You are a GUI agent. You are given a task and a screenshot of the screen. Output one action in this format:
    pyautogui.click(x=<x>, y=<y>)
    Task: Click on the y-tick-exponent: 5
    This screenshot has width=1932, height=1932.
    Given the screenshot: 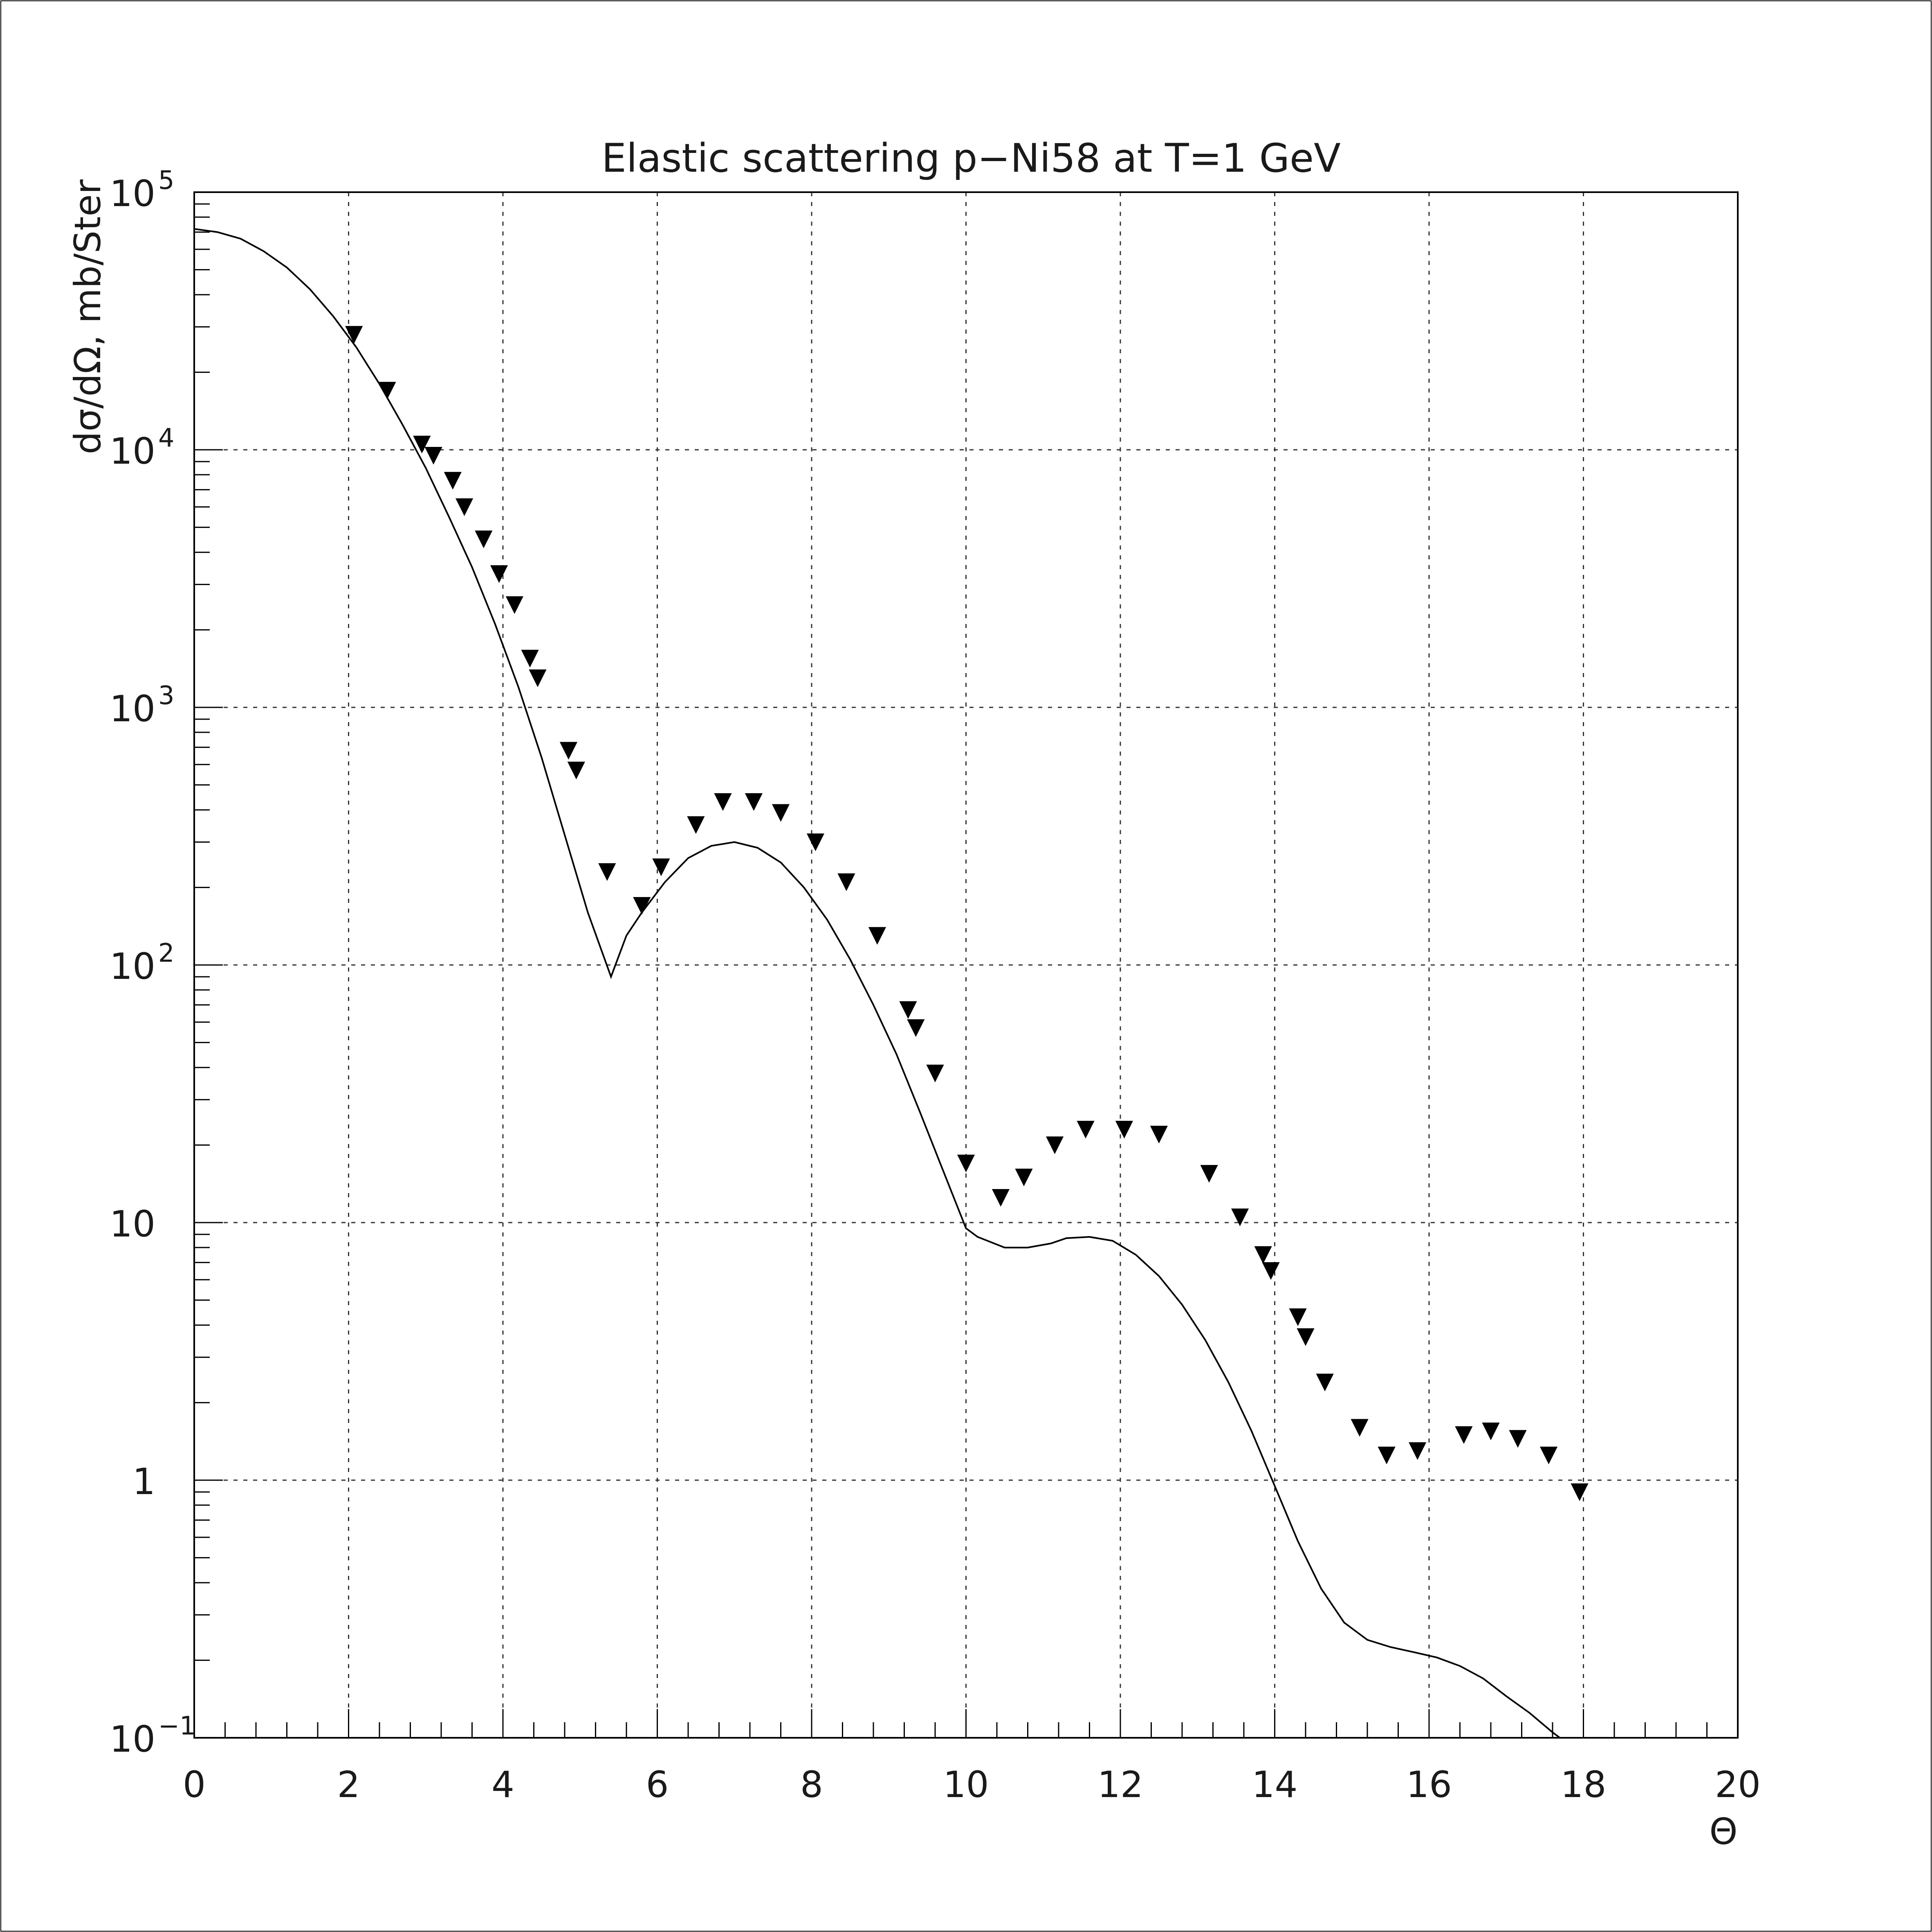 What is the action you would take?
    pyautogui.click(x=166, y=180)
    